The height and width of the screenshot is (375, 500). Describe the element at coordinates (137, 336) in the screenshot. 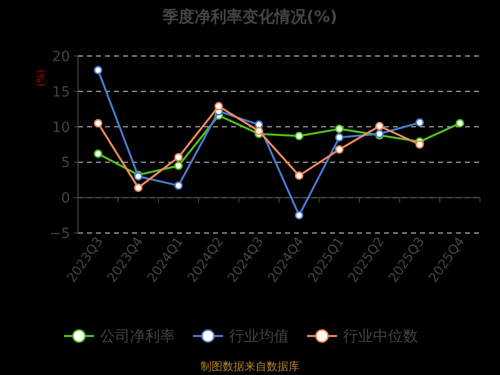

I see `legend-label: 公司净利率` at that location.